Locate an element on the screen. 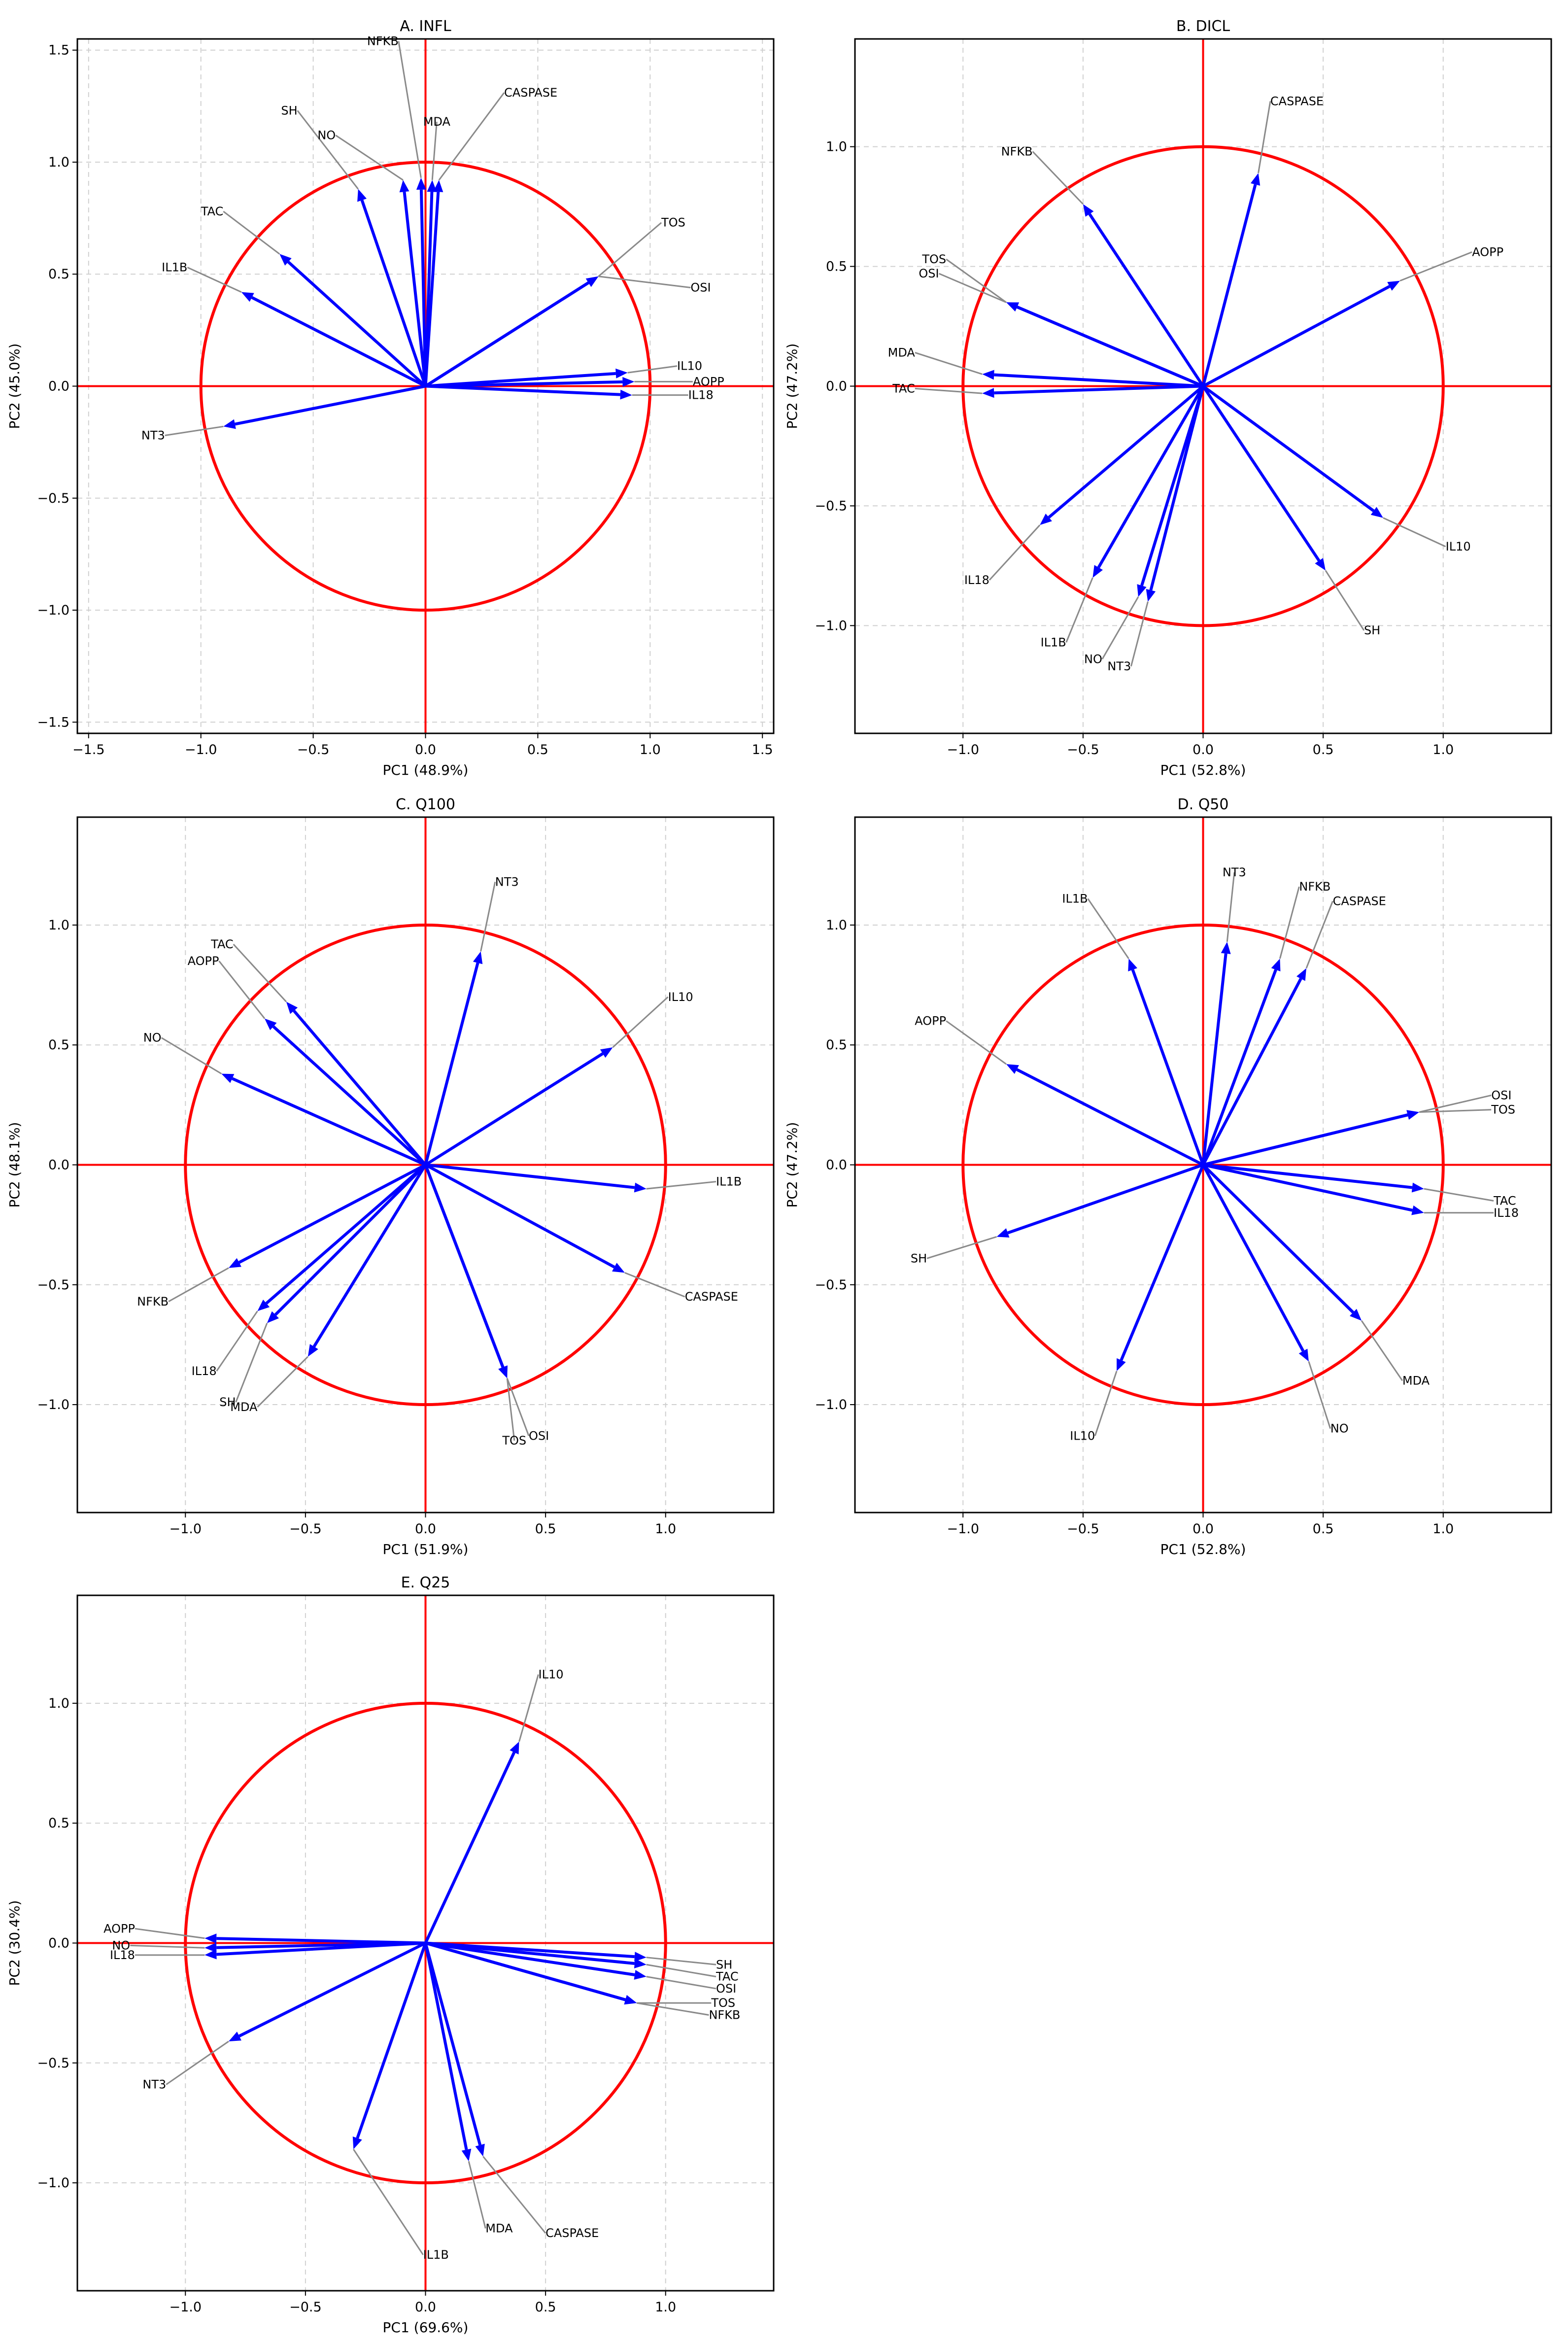  y-axis-label: PC2 (47.2%) is located at coordinates (792, 386).